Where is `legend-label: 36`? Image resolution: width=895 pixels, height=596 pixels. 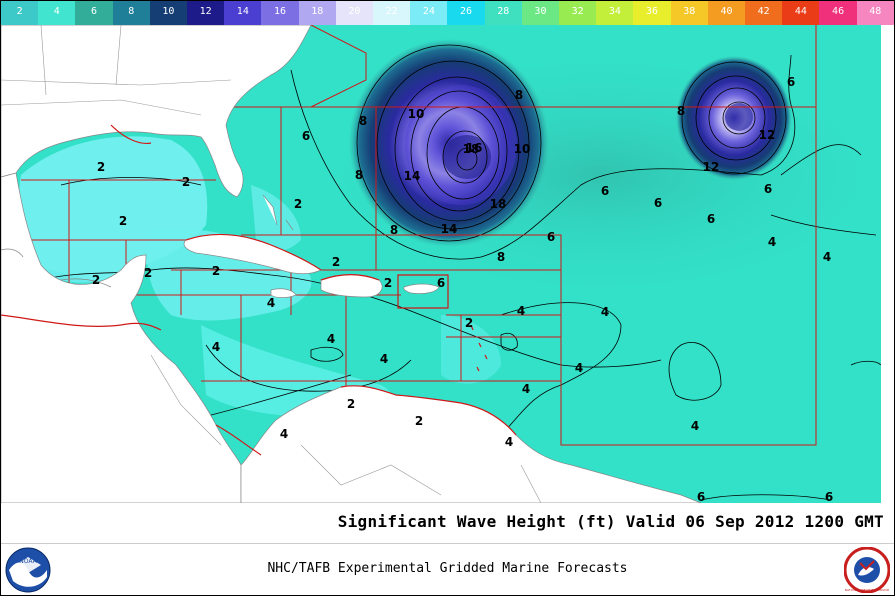
legend-label: 36 is located at coordinates (652, 11).